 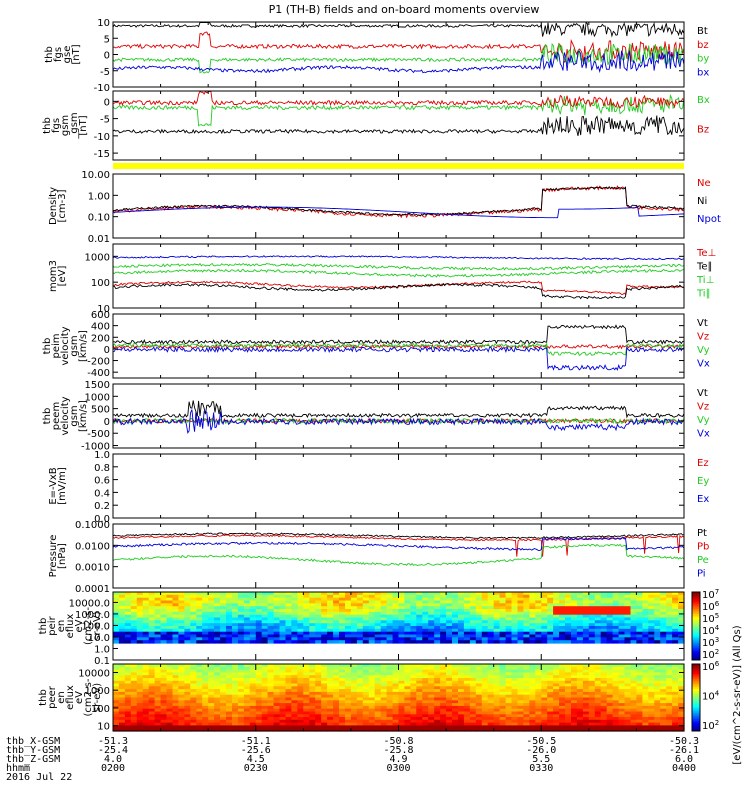 I want to click on legend-efield-Ey: Ey, so click(x=703, y=481).